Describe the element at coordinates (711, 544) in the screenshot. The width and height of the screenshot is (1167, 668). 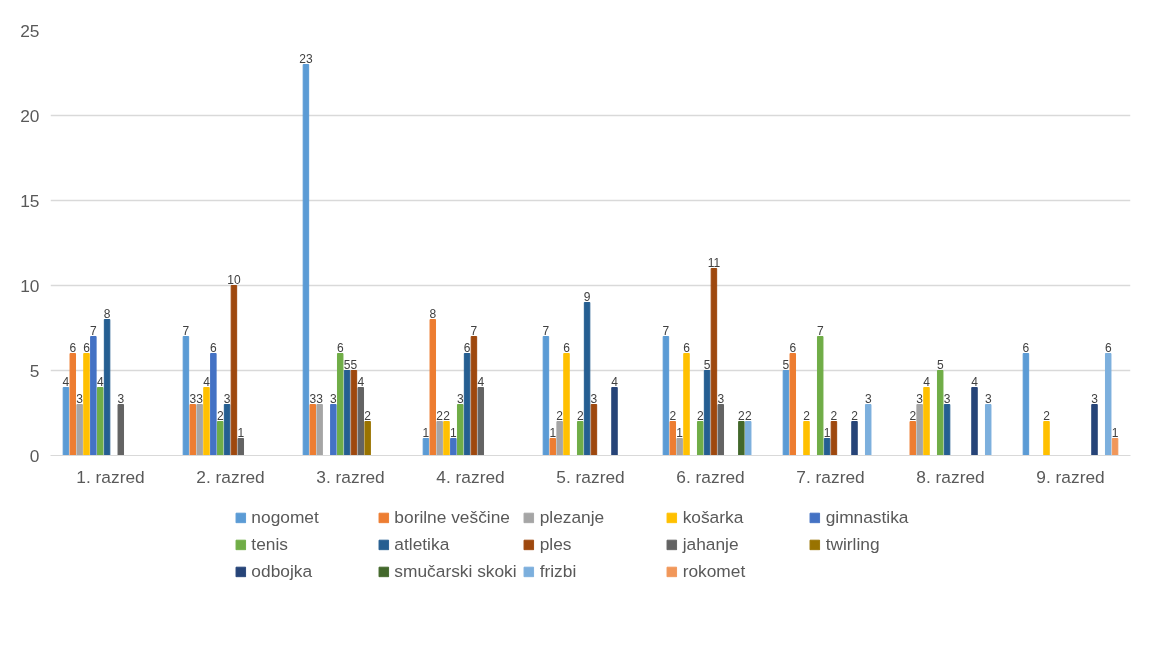
I see `legend-label: jahanje` at that location.